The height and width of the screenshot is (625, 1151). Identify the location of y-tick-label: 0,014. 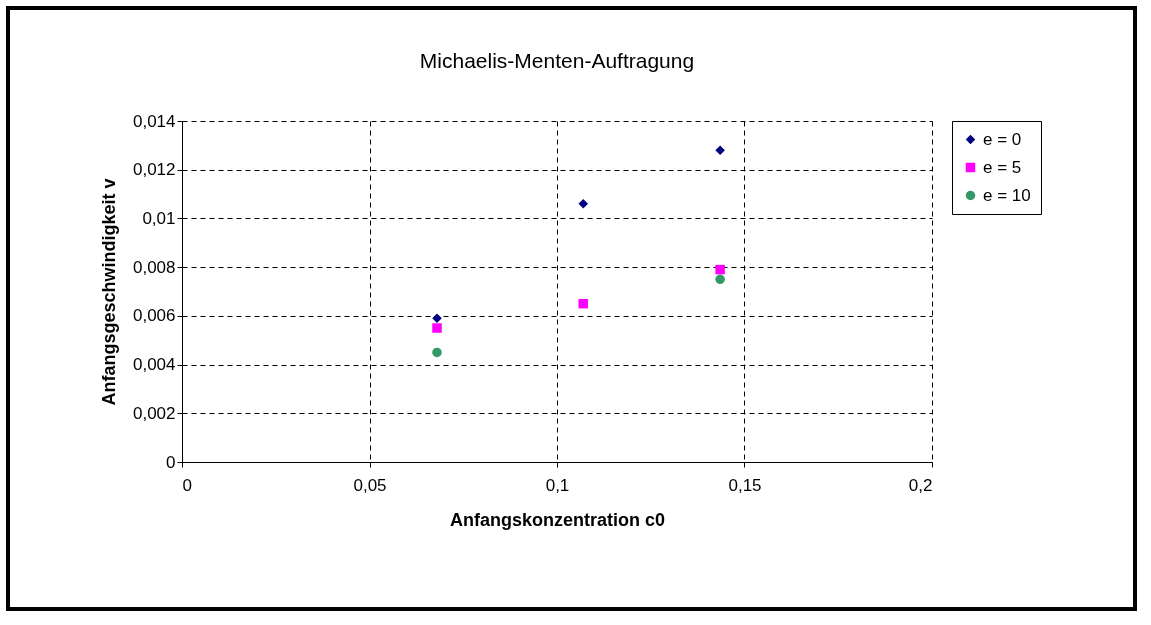
(154, 121).